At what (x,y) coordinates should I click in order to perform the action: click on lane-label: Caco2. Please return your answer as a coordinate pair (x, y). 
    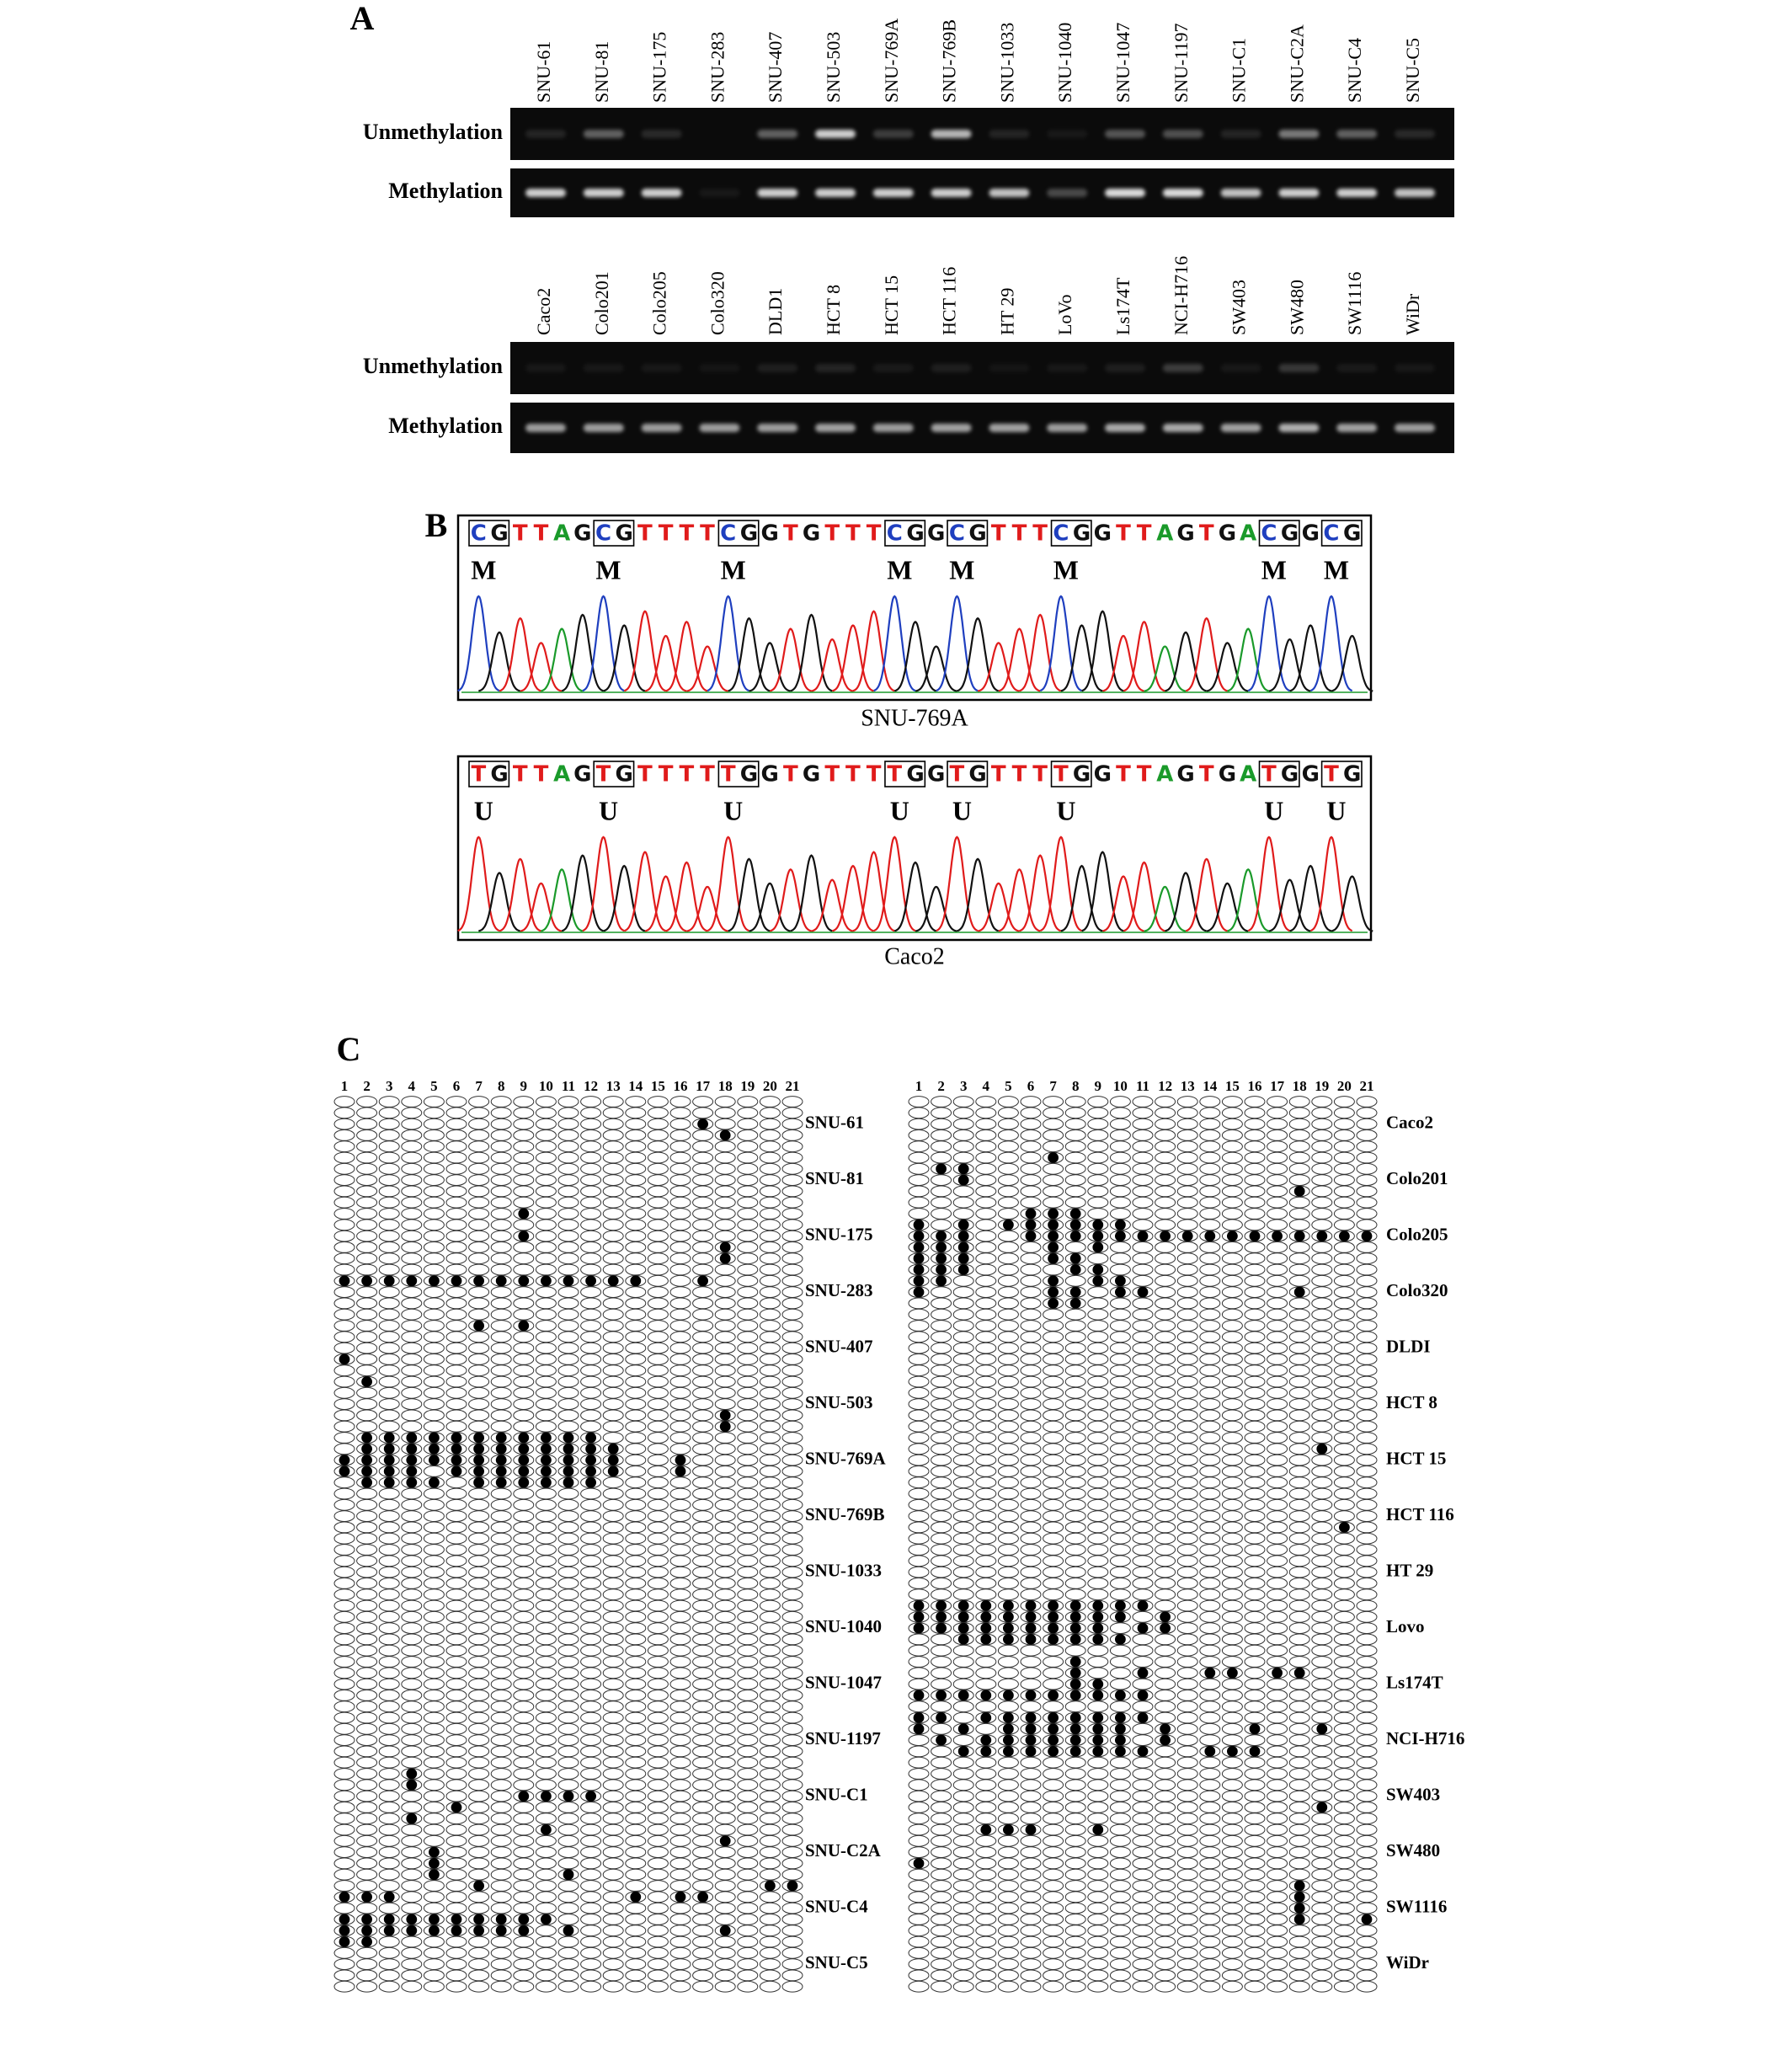
    Looking at the image, I should click on (543, 311).